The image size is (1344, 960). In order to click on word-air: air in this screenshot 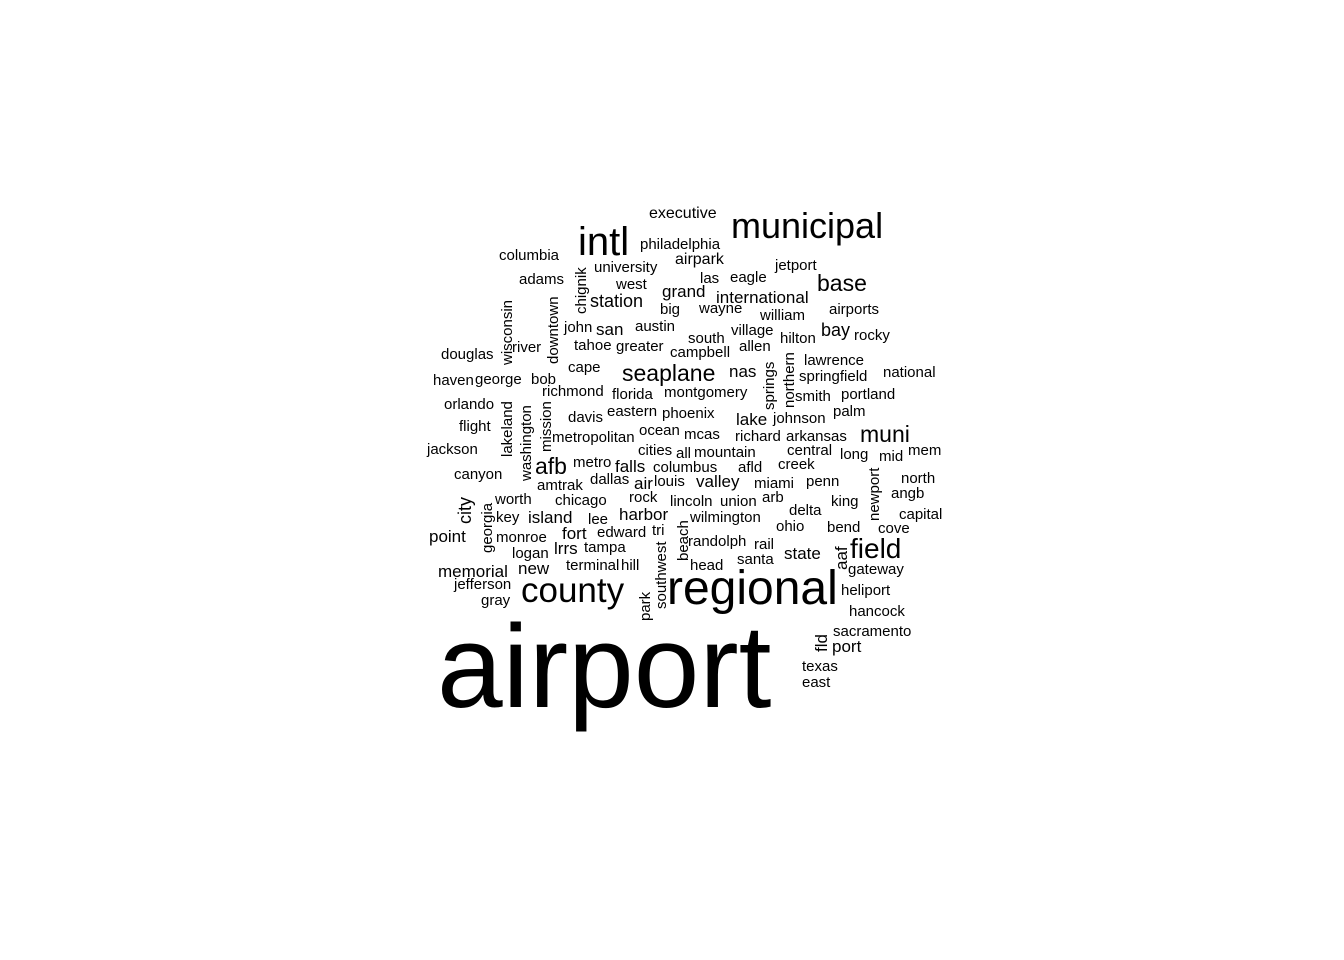, I will do `click(643, 483)`.